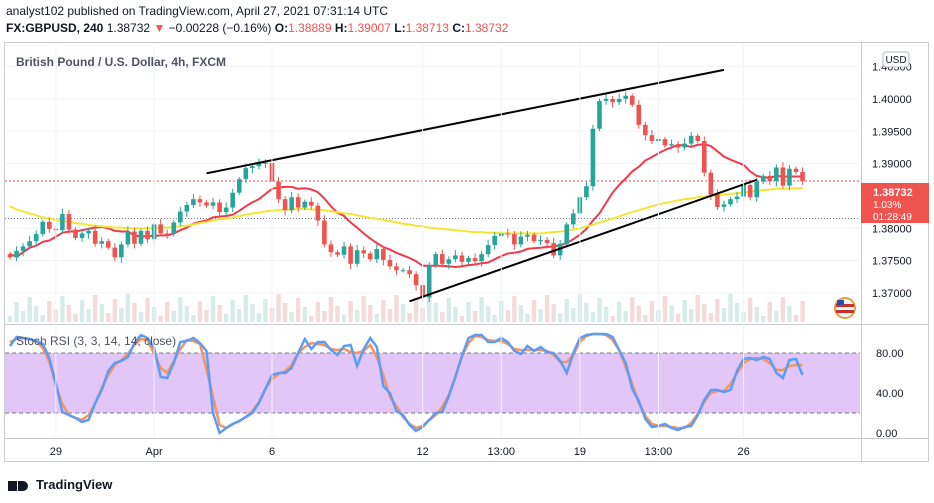  I want to click on tradingview-icon, so click(19, 485).